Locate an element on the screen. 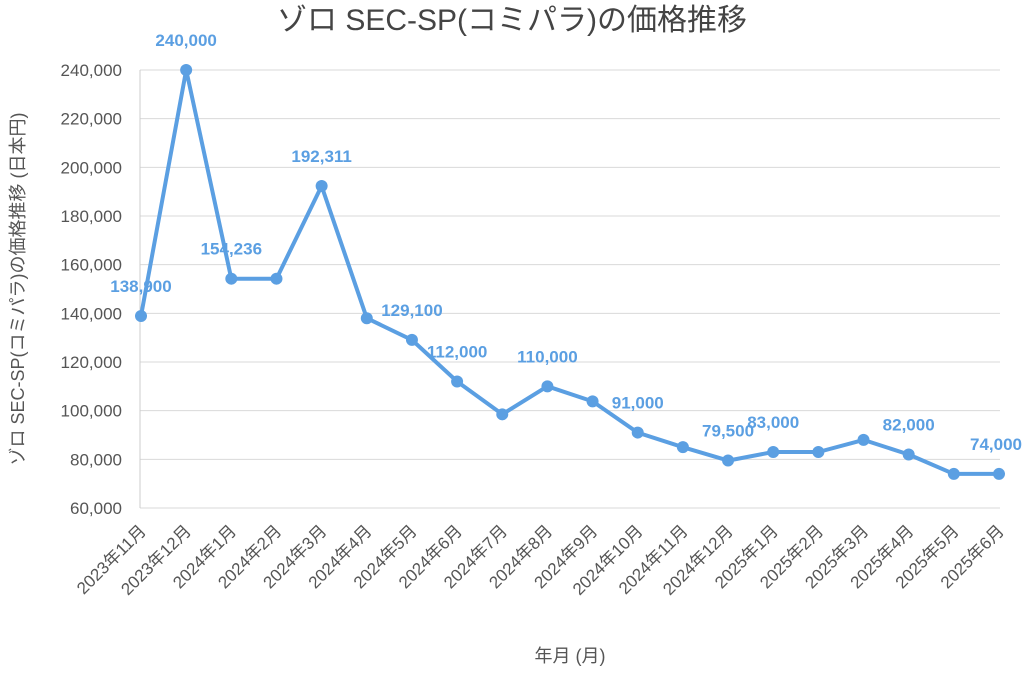 The image size is (1024, 676). data-label: 82,000 is located at coordinates (909, 424).